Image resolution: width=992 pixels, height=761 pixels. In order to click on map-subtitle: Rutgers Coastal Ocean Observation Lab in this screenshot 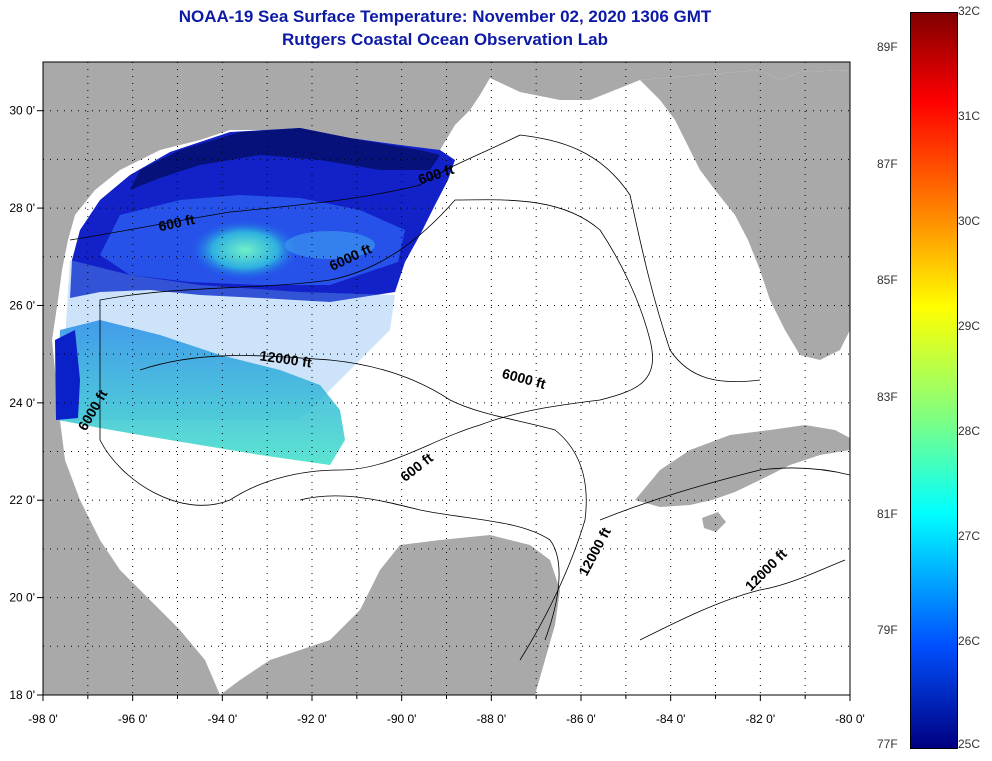, I will do `click(445, 39)`.